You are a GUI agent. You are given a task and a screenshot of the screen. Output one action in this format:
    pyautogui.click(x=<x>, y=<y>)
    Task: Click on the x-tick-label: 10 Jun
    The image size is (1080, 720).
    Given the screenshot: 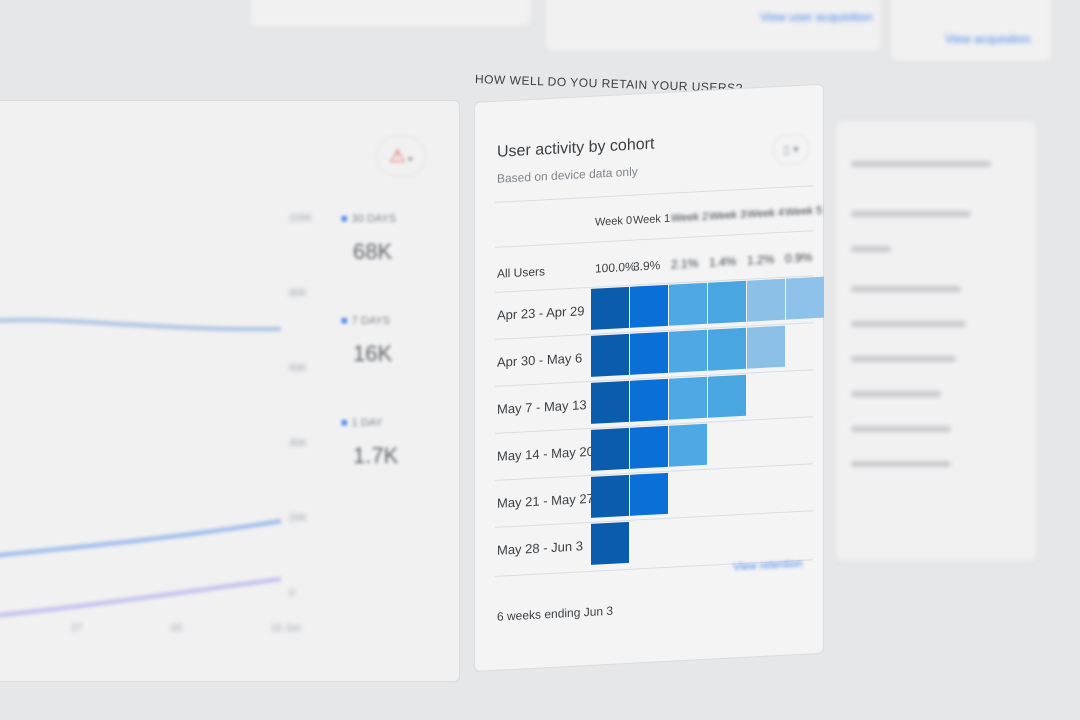 What is the action you would take?
    pyautogui.click(x=286, y=628)
    